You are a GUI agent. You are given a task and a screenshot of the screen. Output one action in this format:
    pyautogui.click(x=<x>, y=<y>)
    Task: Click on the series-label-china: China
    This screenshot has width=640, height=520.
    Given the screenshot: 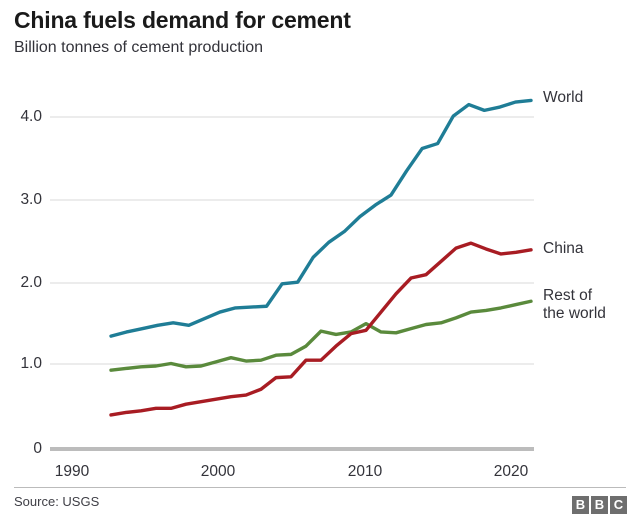 What is the action you would take?
    pyautogui.click(x=563, y=248)
    